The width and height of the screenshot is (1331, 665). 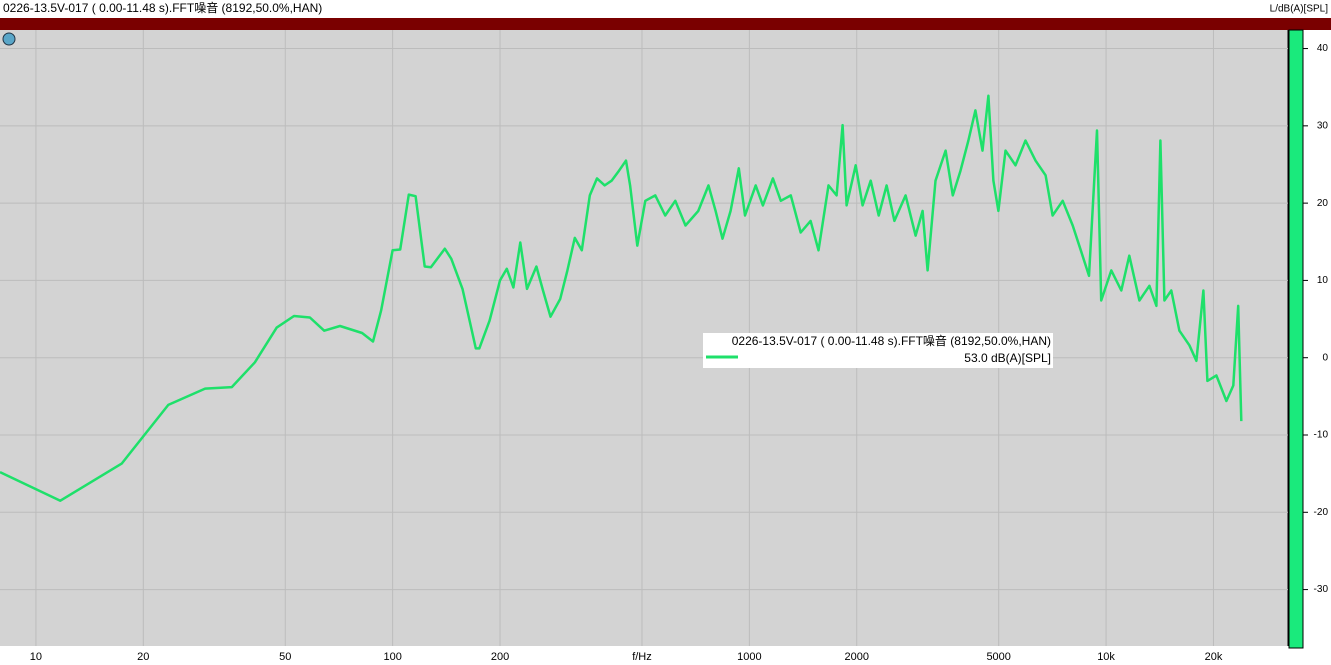 I want to click on x-tick-label: 20k, so click(x=1214, y=657).